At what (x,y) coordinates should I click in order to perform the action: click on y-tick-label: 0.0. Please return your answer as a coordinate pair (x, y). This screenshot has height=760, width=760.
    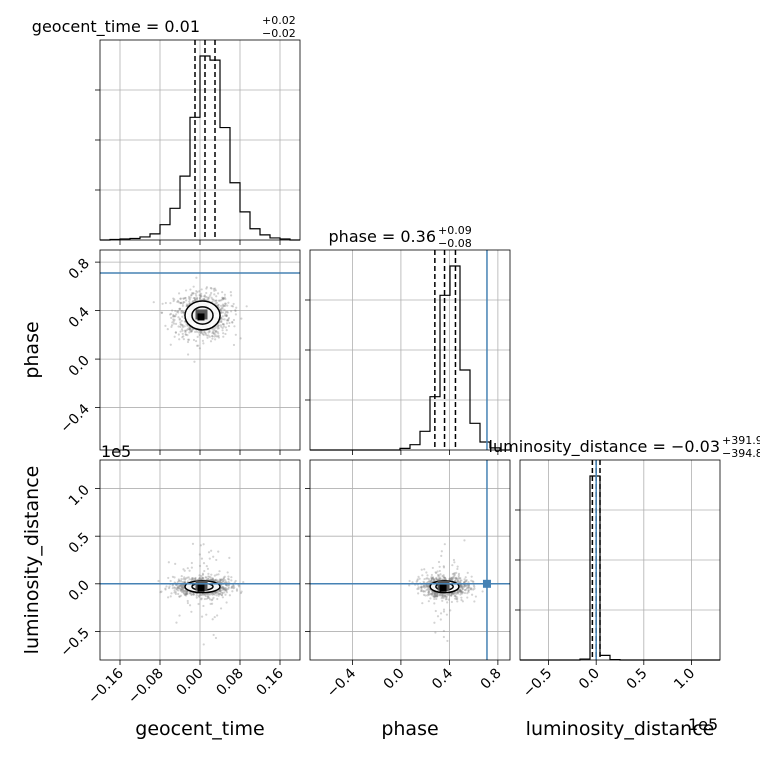
    Looking at the image, I should click on (79, 366).